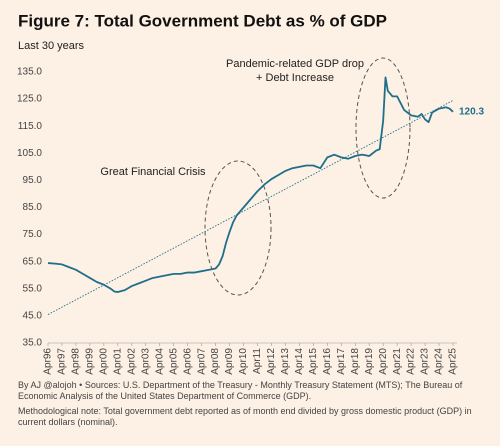  I want to click on x-tick-label: Apr98, so click(76, 361).